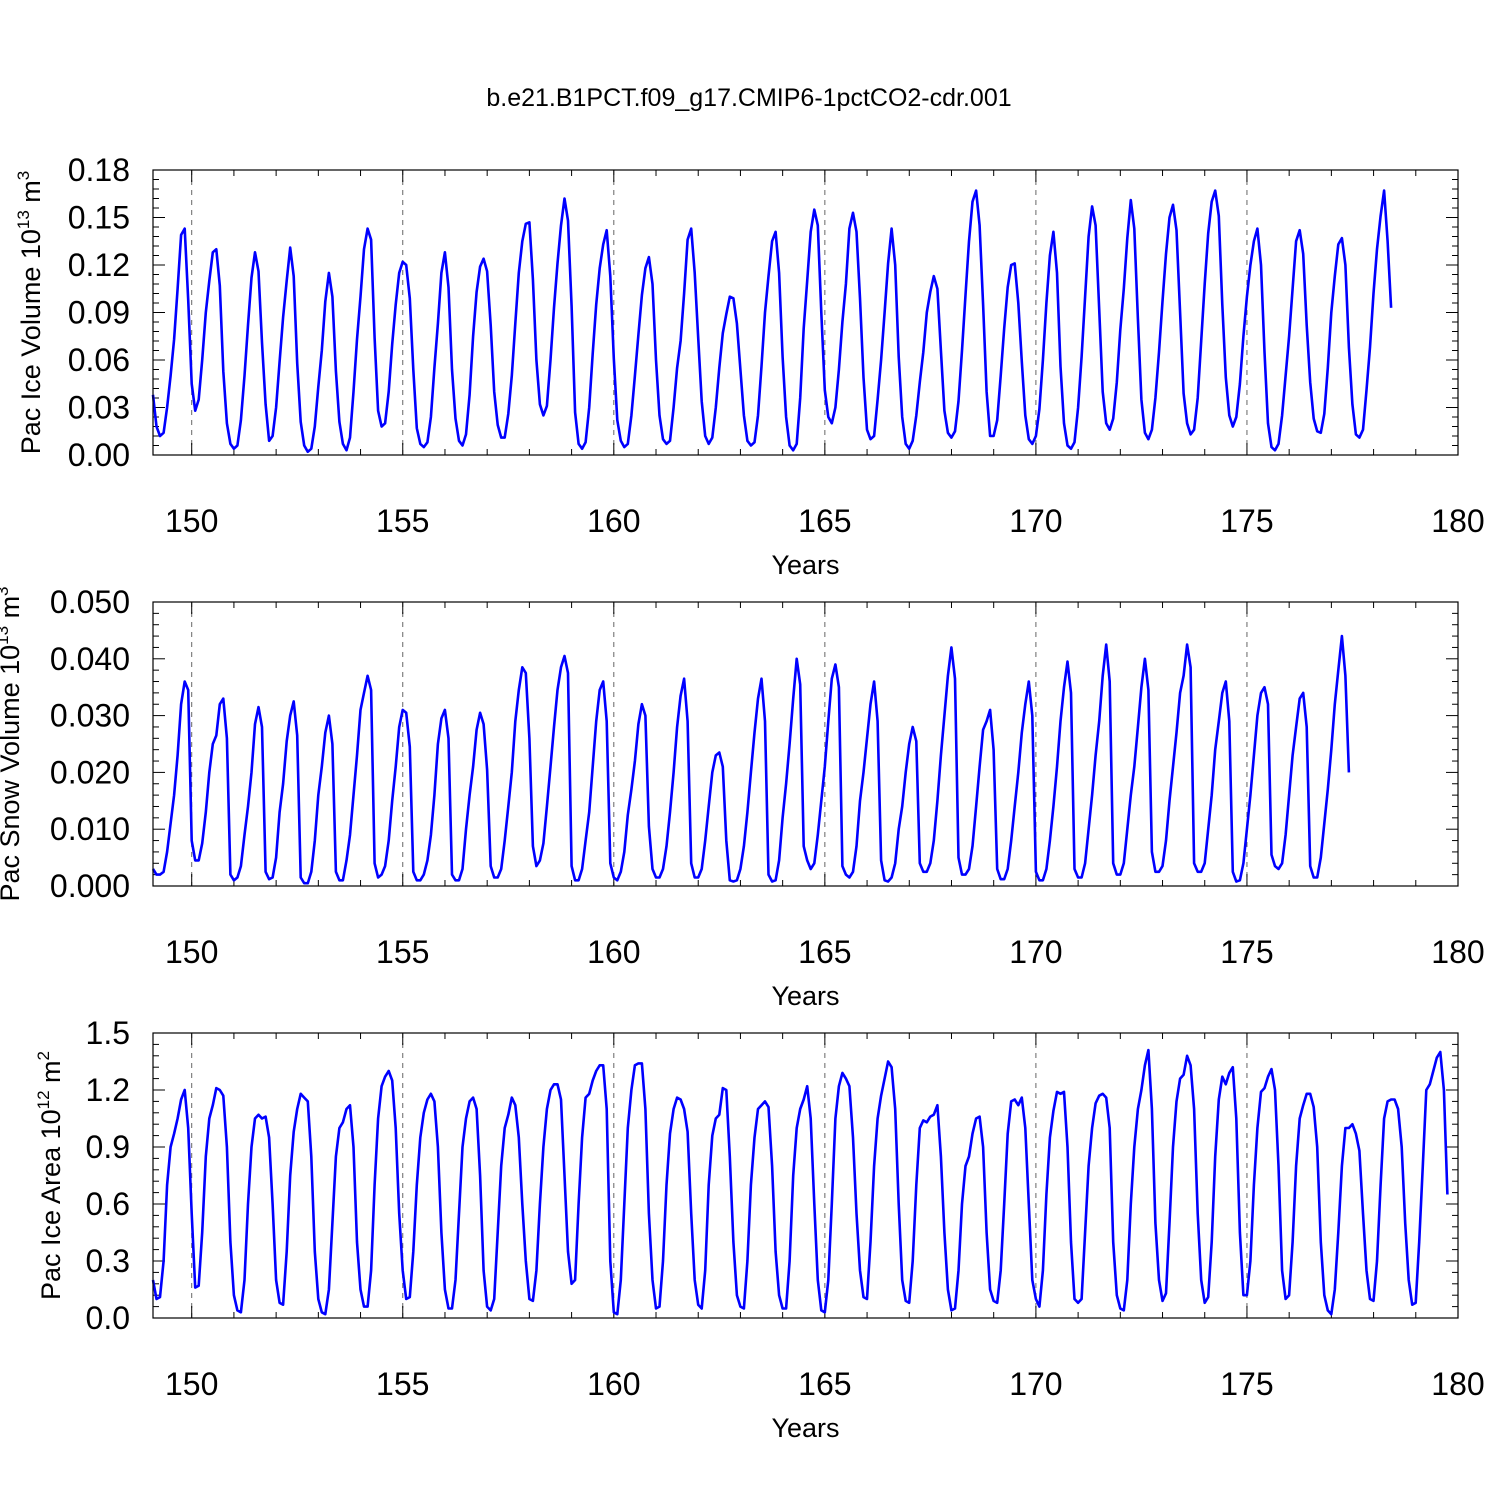 The height and width of the screenshot is (1500, 1500). What do you see at coordinates (108, 1033) in the screenshot?
I see `y-tick-label: 1.5` at bounding box center [108, 1033].